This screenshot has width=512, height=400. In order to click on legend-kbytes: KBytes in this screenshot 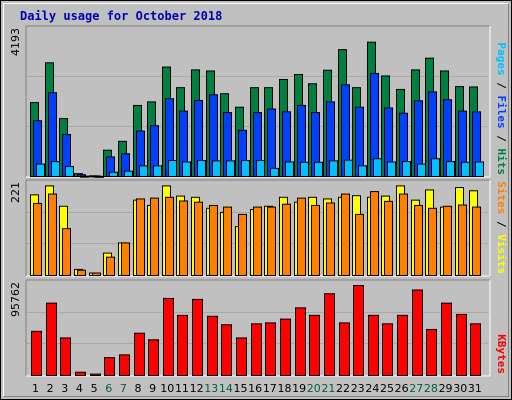, I will do `click(501, 354)`.